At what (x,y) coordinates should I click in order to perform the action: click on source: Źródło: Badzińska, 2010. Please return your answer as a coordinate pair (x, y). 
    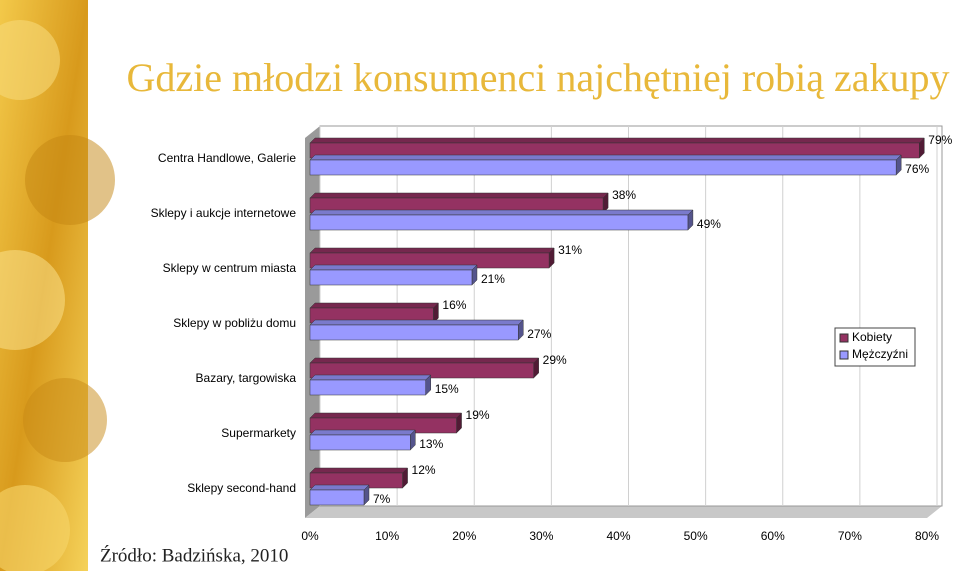
    Looking at the image, I should click on (194, 555).